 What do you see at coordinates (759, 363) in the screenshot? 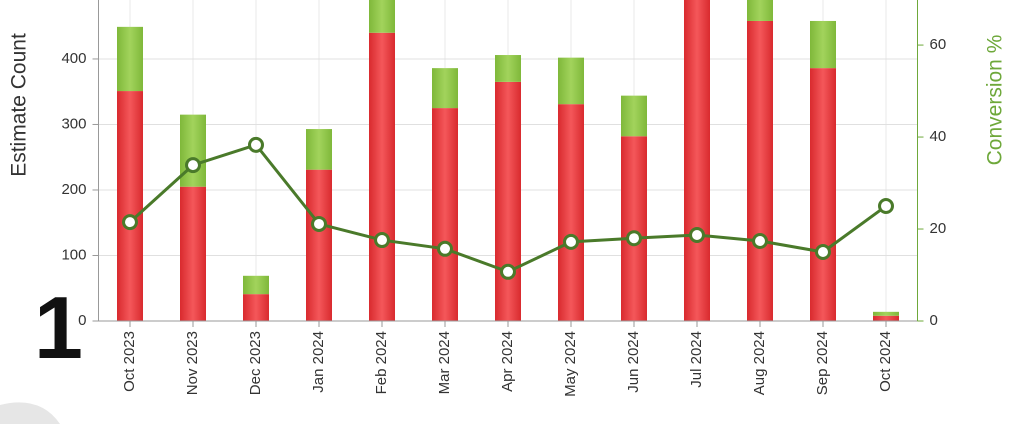
I see `x-tick-label: Aug 2024` at bounding box center [759, 363].